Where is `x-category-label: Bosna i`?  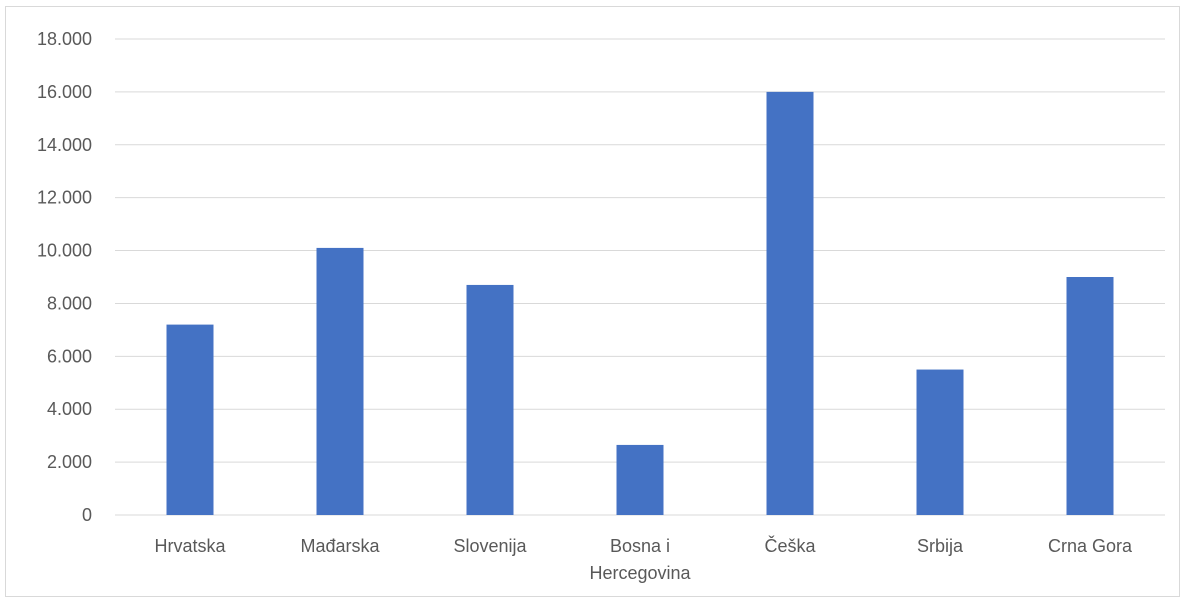
x-category-label: Bosna i is located at coordinates (640, 546).